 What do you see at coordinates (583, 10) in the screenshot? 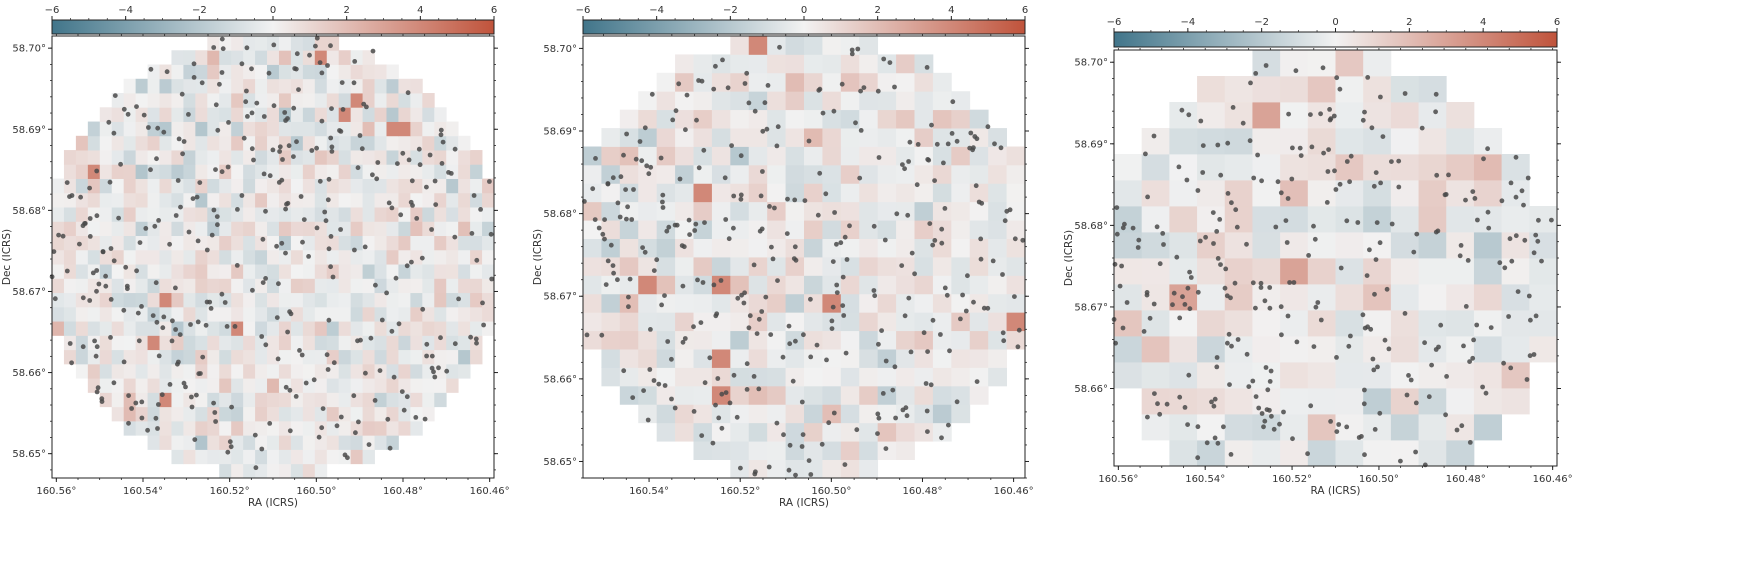
I see `colorbar-tick-label: −6` at bounding box center [583, 10].